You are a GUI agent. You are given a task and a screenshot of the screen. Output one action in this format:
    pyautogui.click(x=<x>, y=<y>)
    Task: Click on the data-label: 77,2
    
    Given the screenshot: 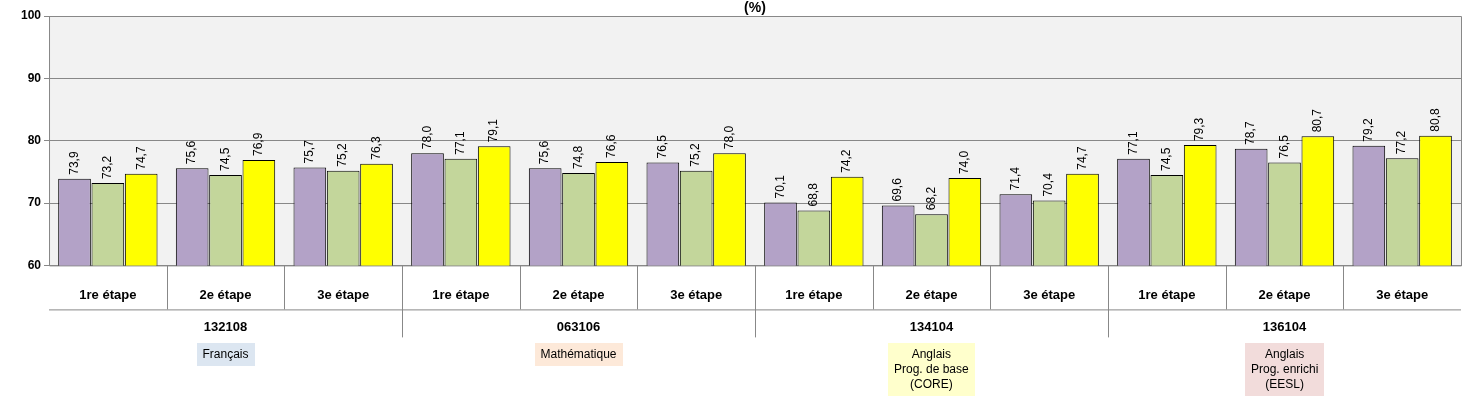 What is the action you would take?
    pyautogui.click(x=1401, y=142)
    